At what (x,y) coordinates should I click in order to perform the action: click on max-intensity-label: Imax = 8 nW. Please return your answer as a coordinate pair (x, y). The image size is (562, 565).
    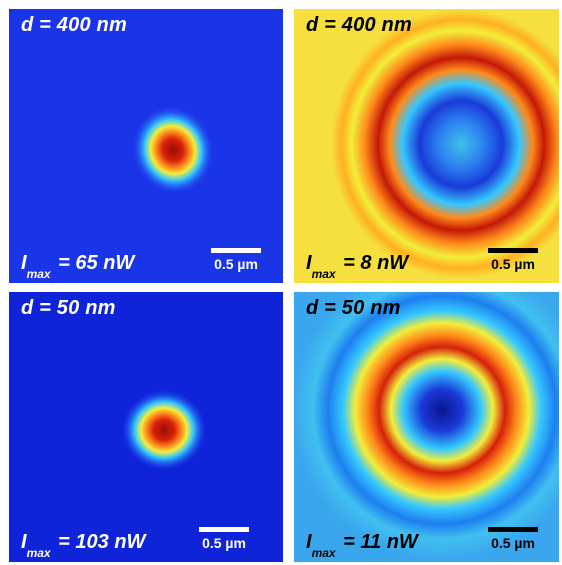
    Looking at the image, I should click on (357, 266).